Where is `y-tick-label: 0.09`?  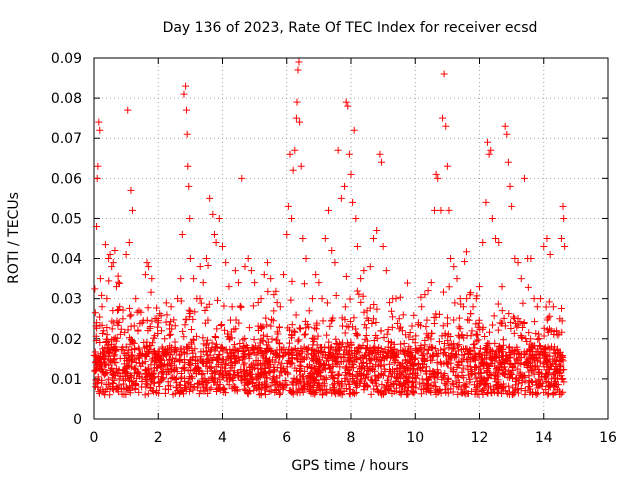
y-tick-label: 0.09 is located at coordinates (66, 59).